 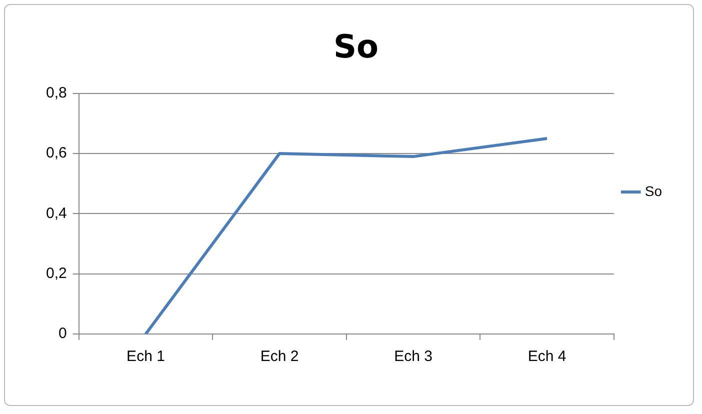 I want to click on y-tick-label: 0,4, so click(x=56, y=213).